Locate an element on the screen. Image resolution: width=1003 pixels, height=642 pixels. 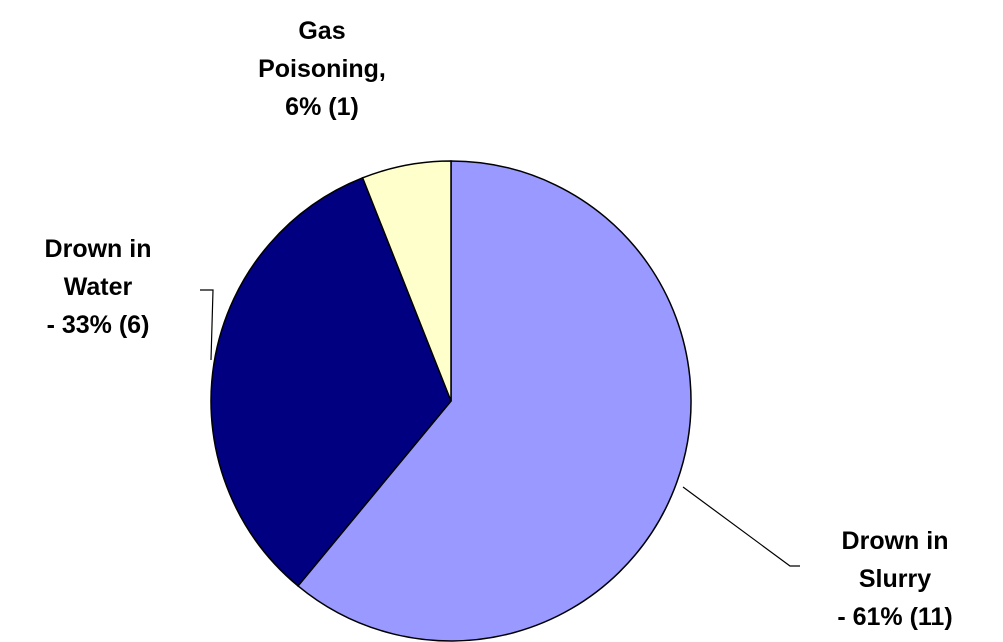
category-label: Drown in Water is located at coordinates (98, 268).